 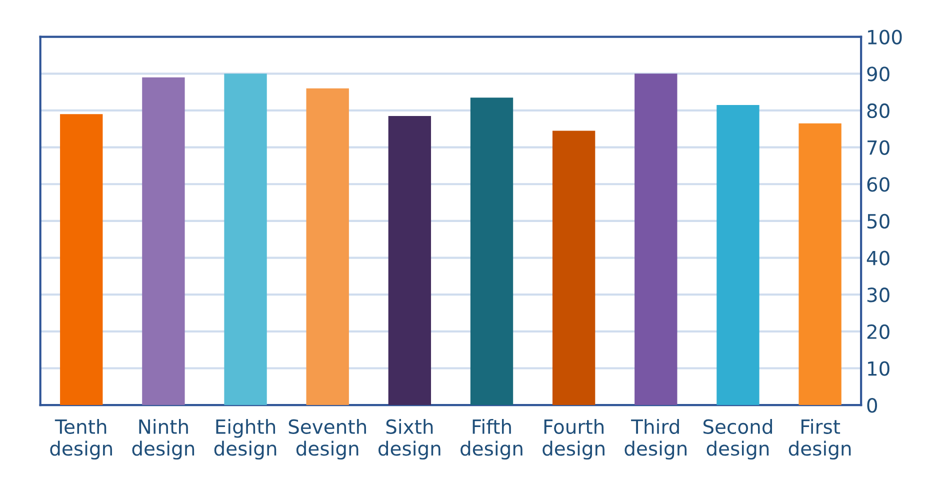 What do you see at coordinates (878, 258) in the screenshot?
I see `y-tick-label: 40` at bounding box center [878, 258].